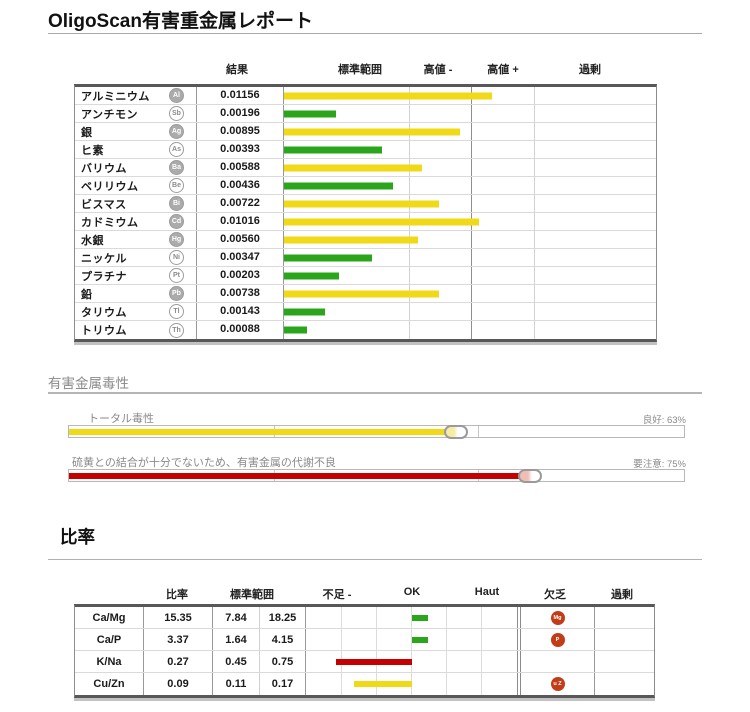 The height and width of the screenshot is (712, 750). I want to click on total-toxicity-handle, so click(456, 431).